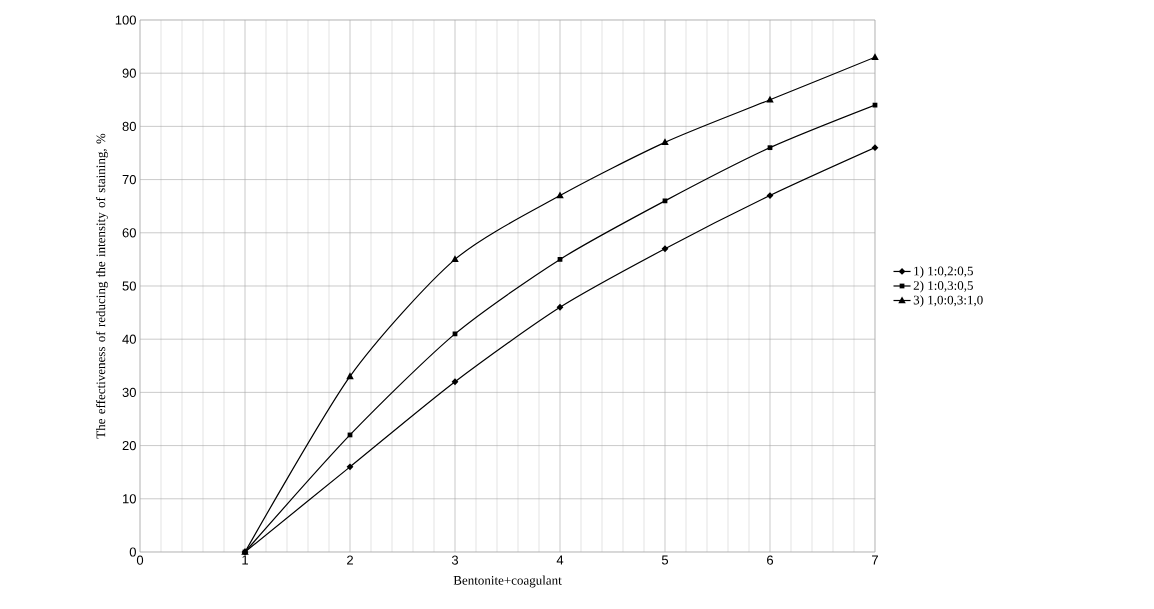 This screenshot has height=609, width=1154. What do you see at coordinates (140, 560) in the screenshot?
I see `x-tick-label: 0` at bounding box center [140, 560].